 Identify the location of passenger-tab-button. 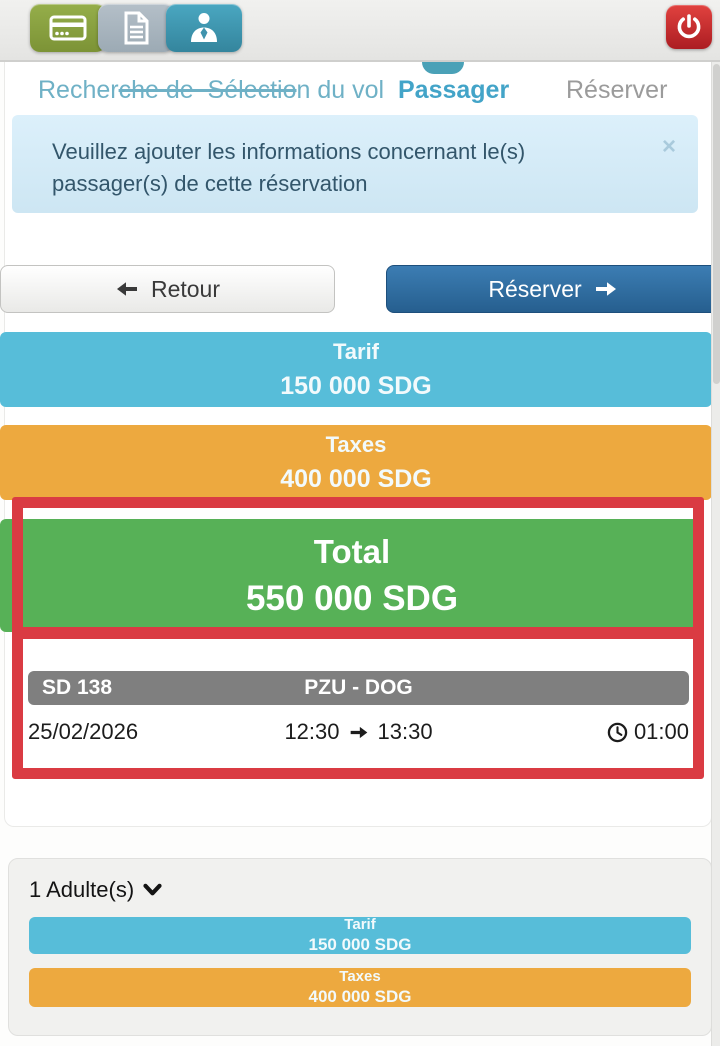
(204, 28).